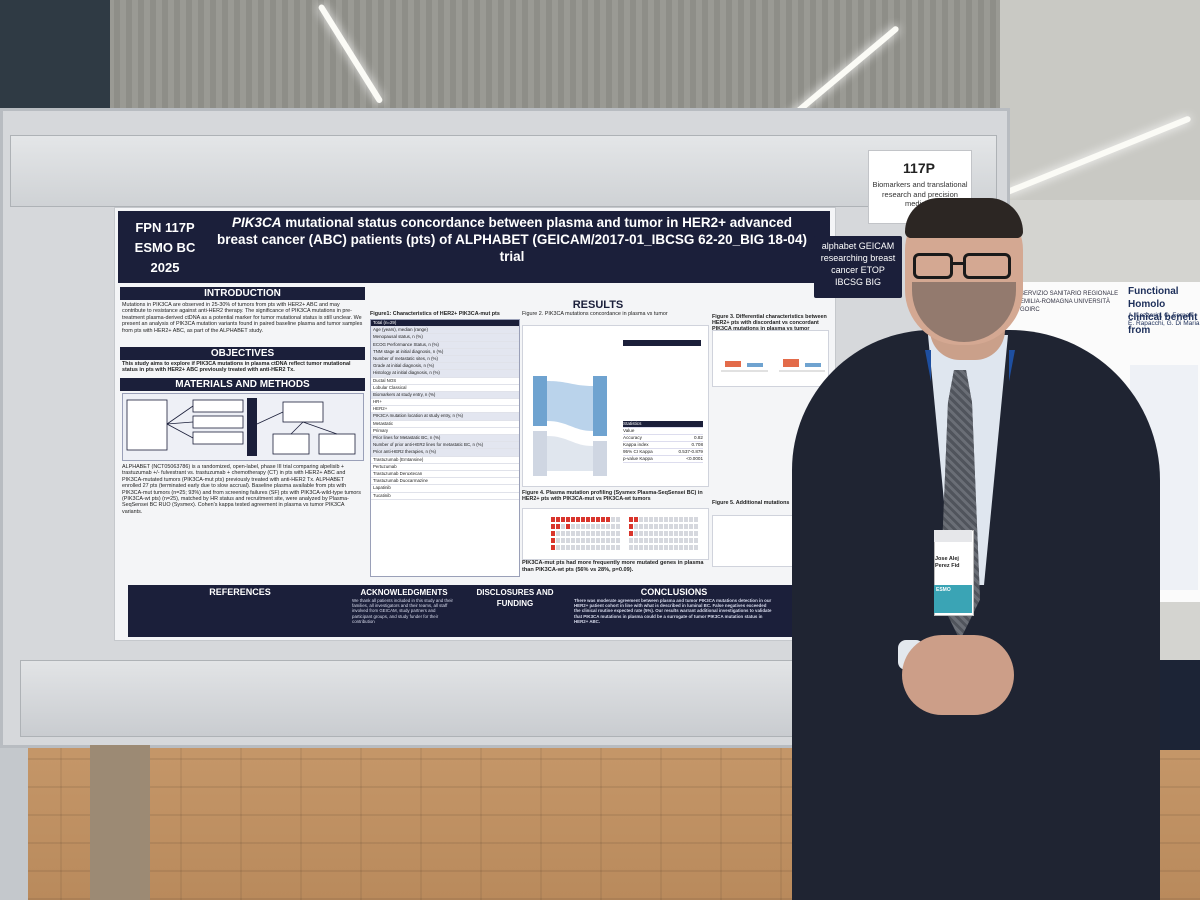  Describe the element at coordinates (663, 424) in the screenshot. I see `stats-row: Statistics` at that location.